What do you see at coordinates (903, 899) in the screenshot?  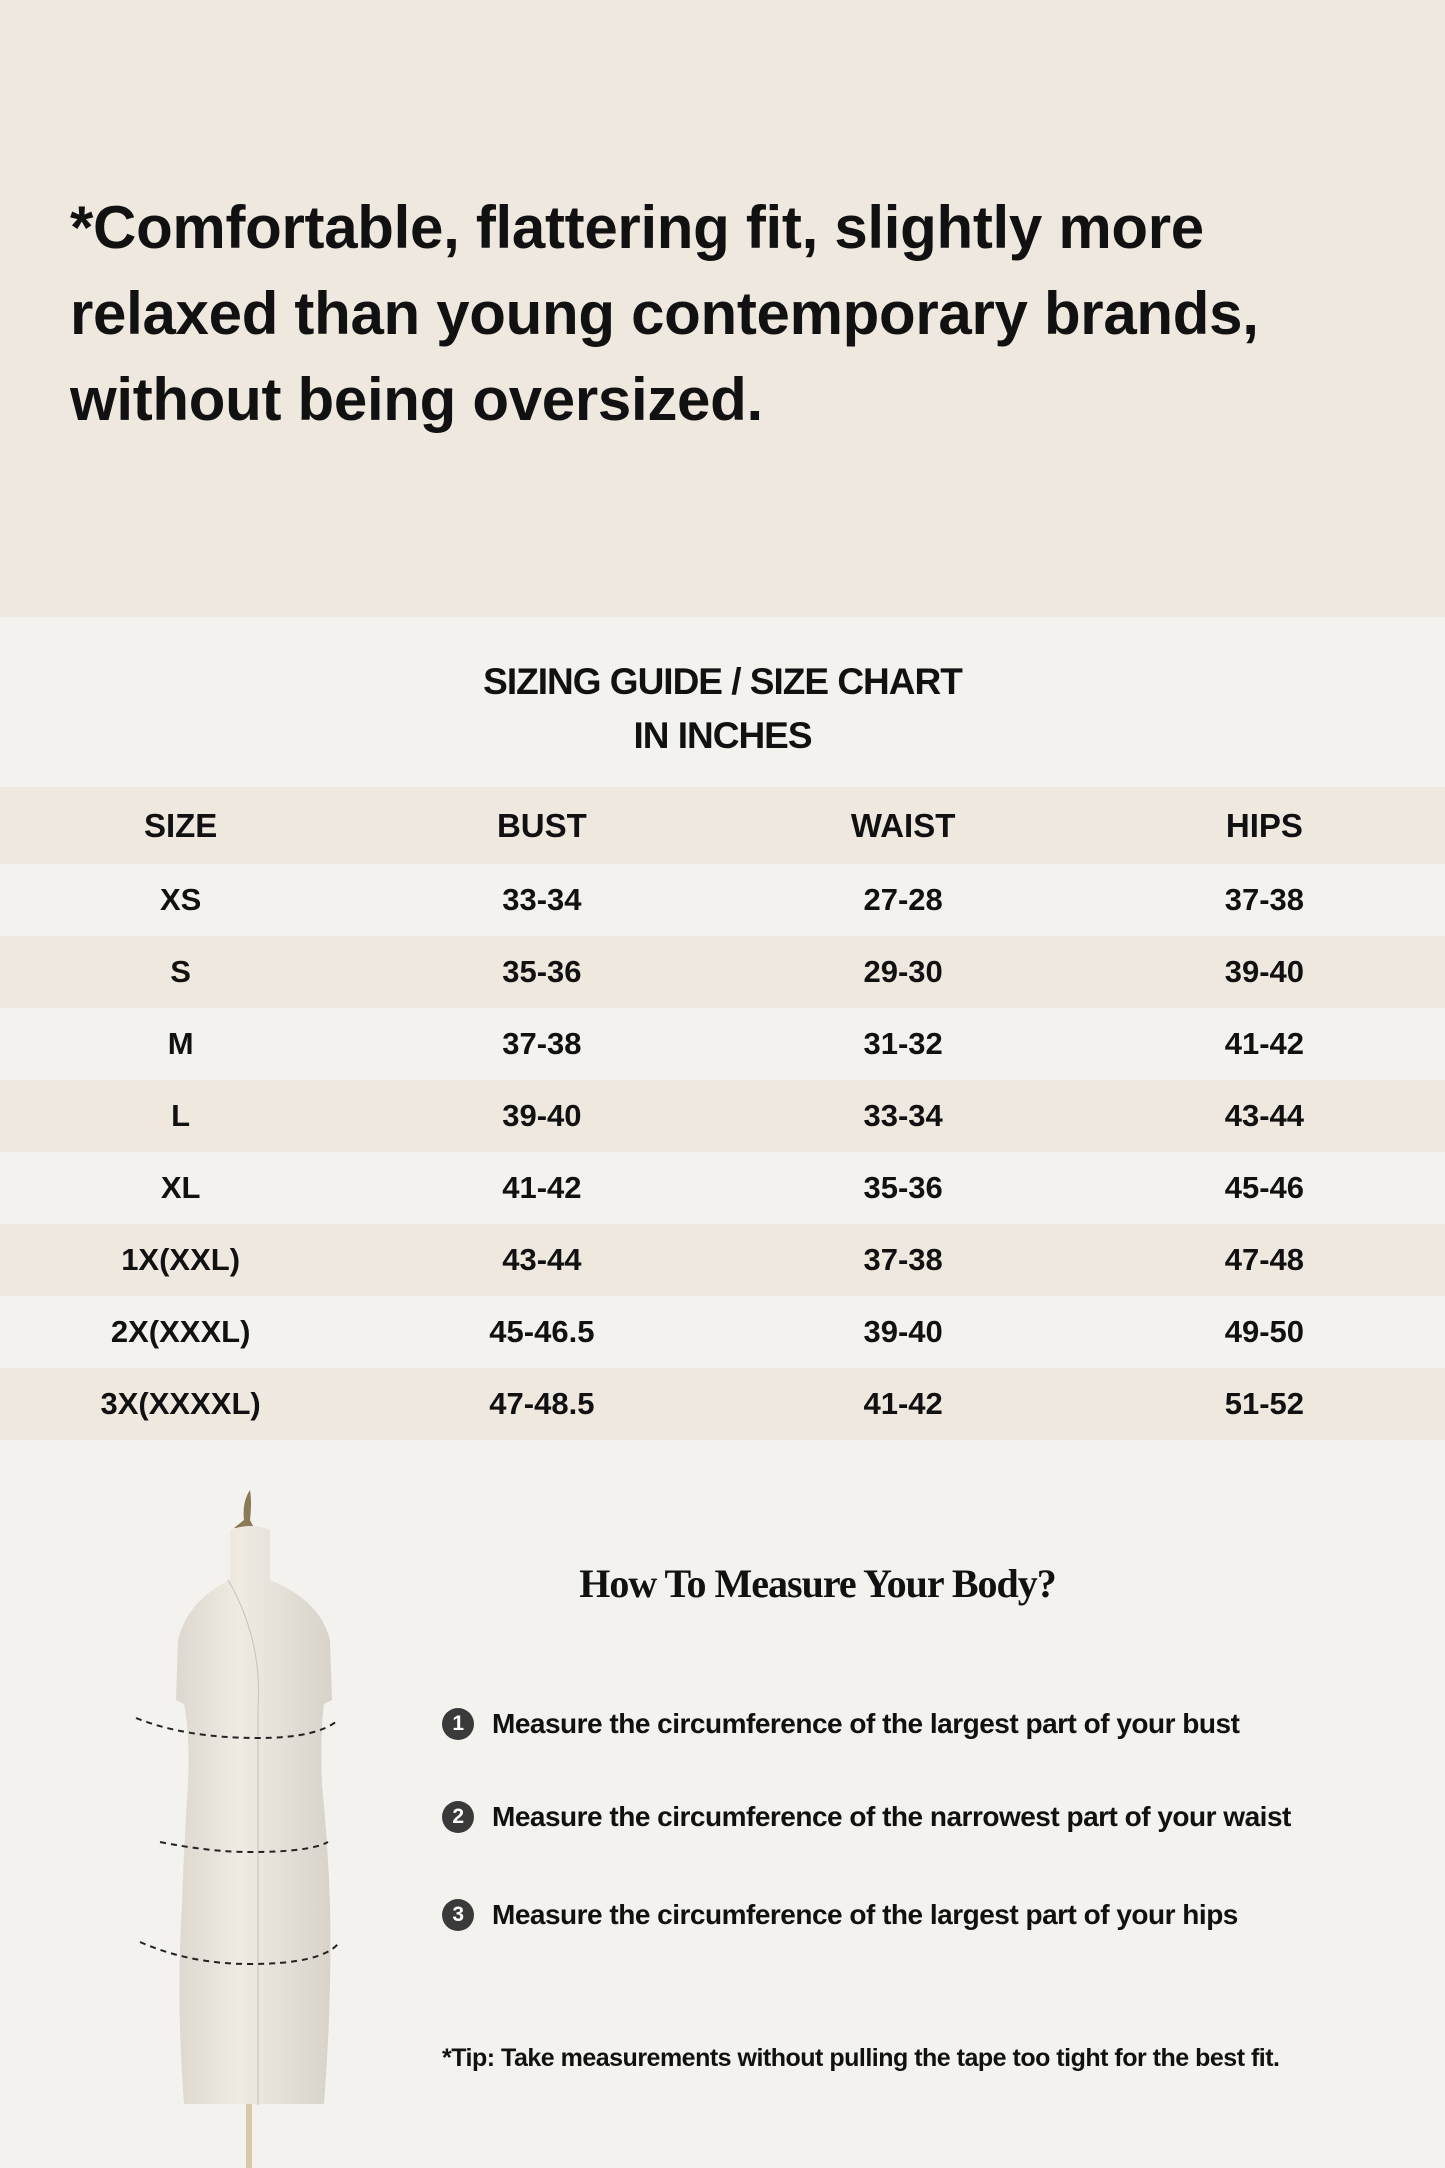 I see `cell-waist: 27-28` at bounding box center [903, 899].